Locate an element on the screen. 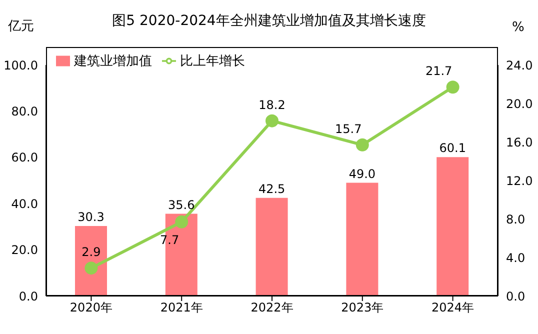 The width and height of the screenshot is (538, 334). y2-tick-label: 20.0 is located at coordinates (519, 103).